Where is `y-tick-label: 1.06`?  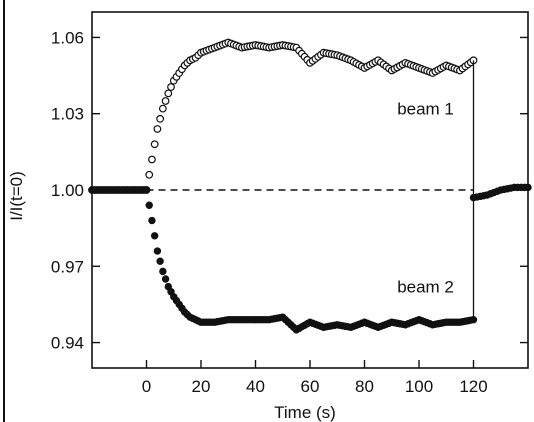 y-tick-label: 1.06 is located at coordinates (67, 37).